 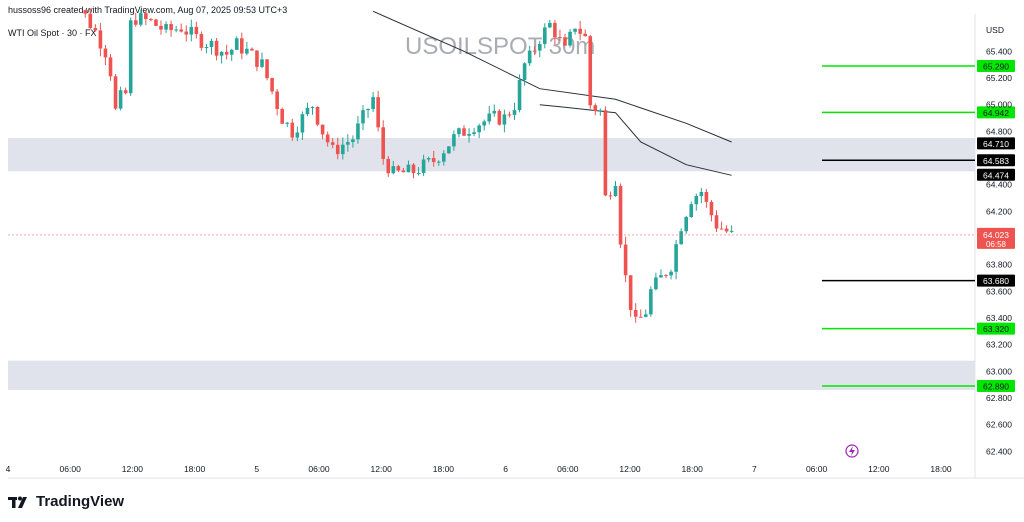 I want to click on price-tick-label: 65.000, so click(x=999, y=105).